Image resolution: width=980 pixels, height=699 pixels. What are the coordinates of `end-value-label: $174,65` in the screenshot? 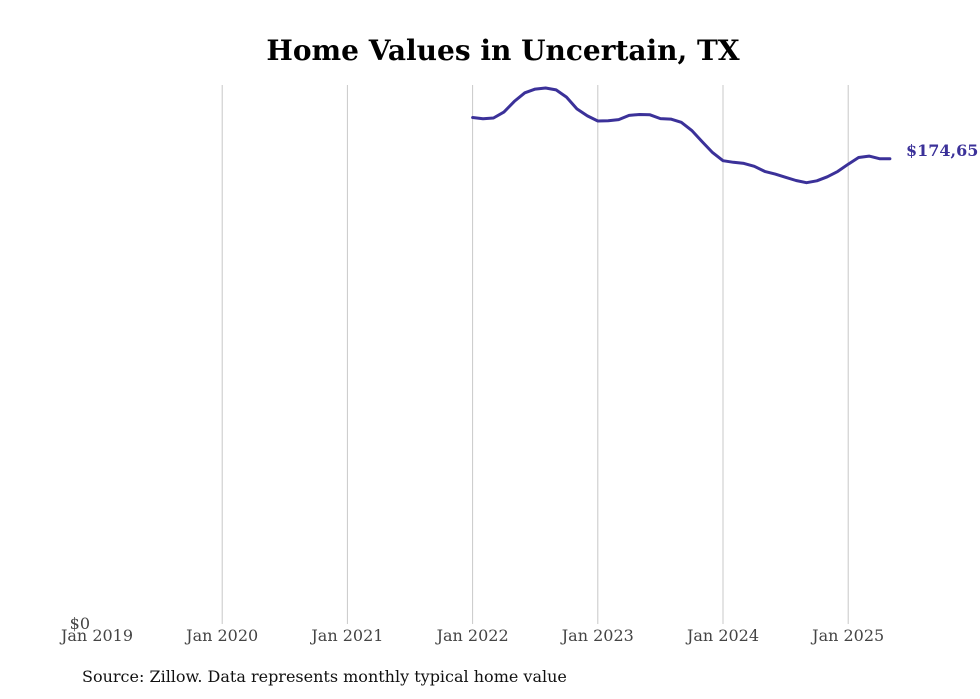 It's located at (942, 150).